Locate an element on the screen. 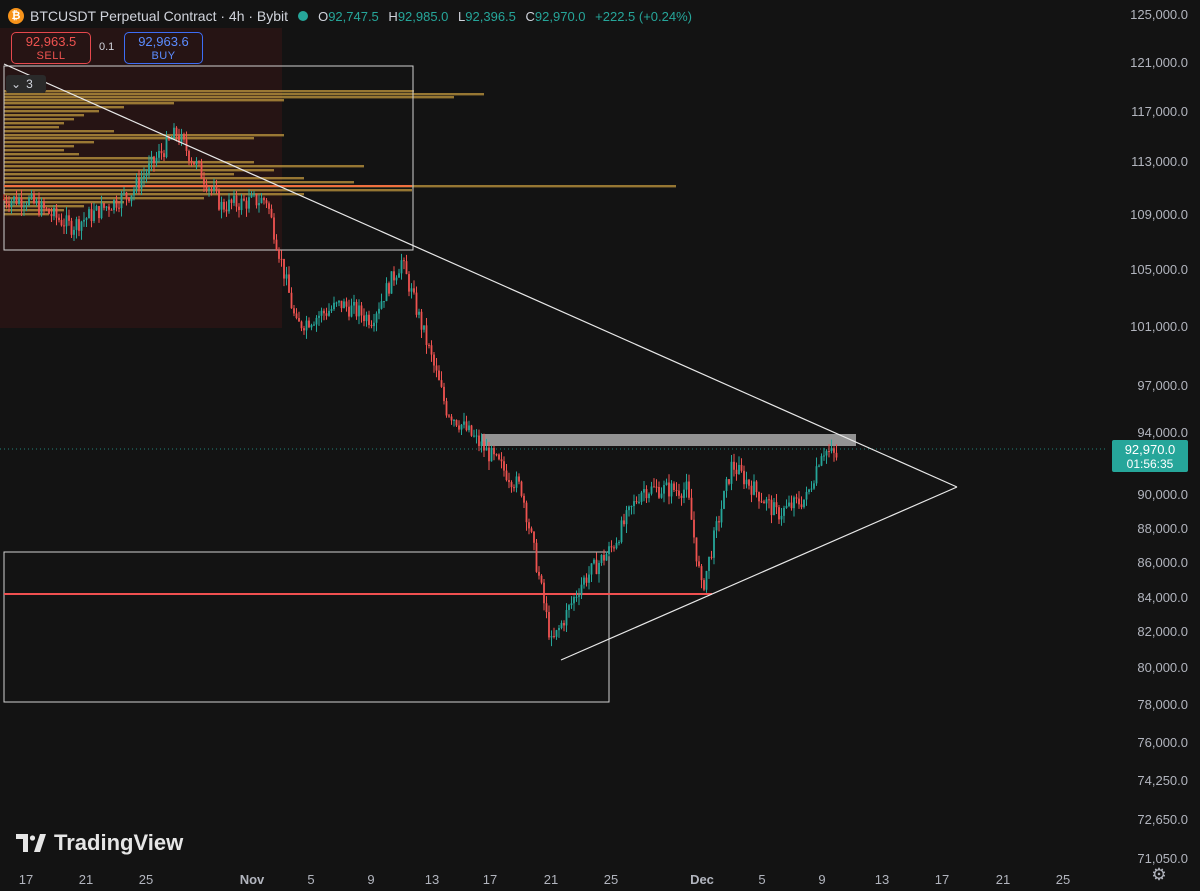  tradingview-logo: TradingView is located at coordinates (99, 843).